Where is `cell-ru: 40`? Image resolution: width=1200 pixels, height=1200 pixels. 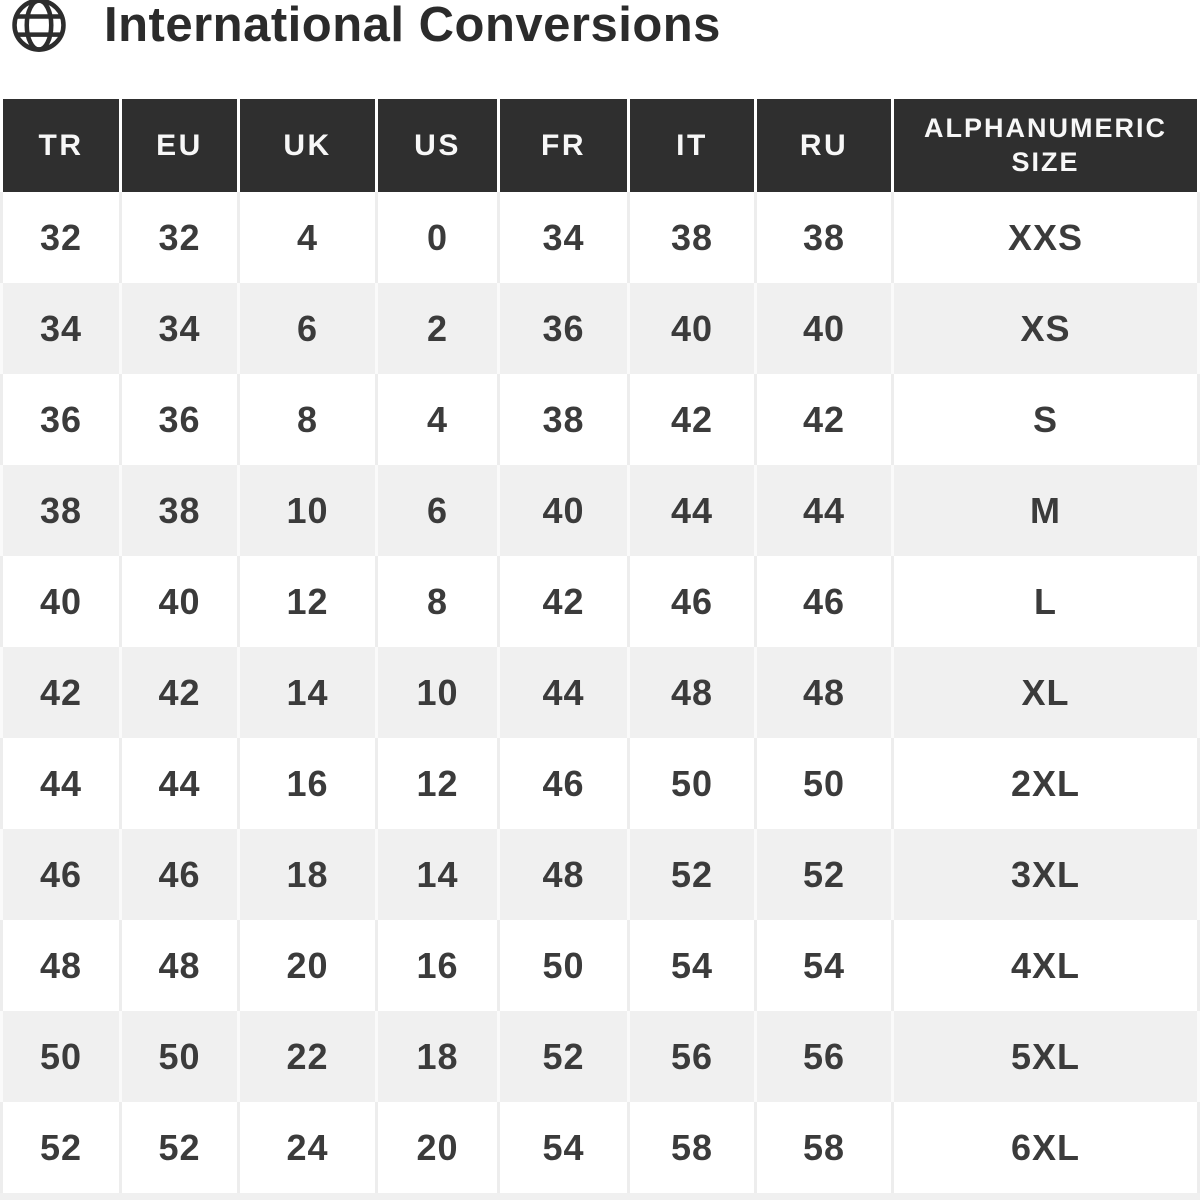
cell-ru: 40 is located at coordinates (822, 328).